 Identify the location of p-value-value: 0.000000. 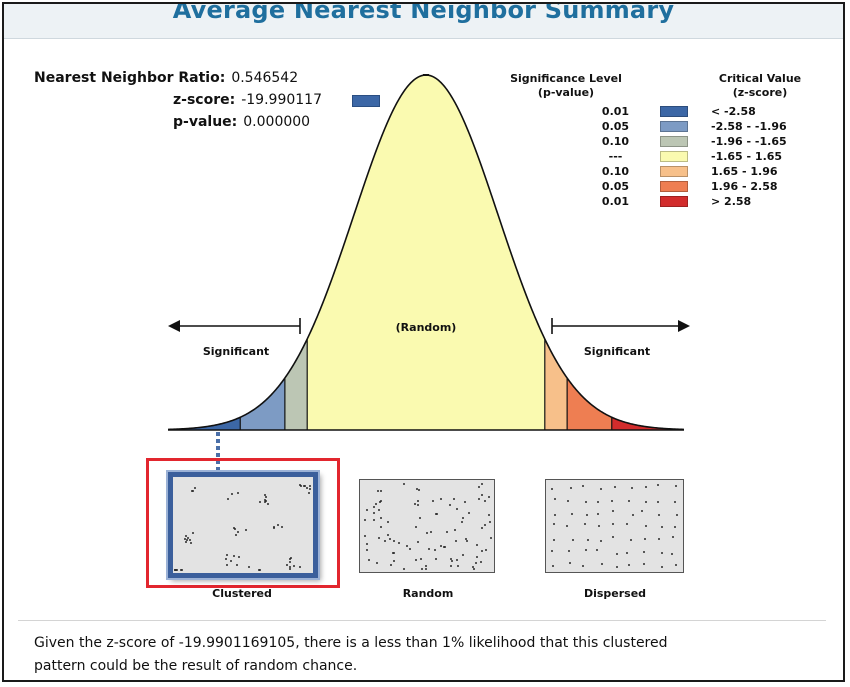
(277, 122).